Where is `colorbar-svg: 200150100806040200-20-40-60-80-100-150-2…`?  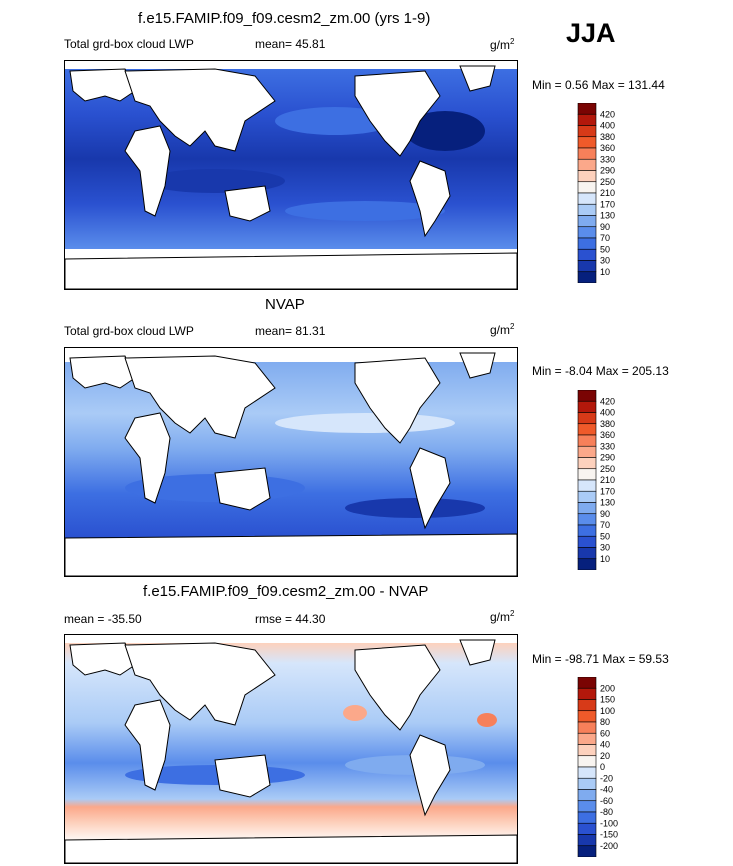 colorbar-svg: 200150100806040200-20-40-60-80-100-150-2… is located at coordinates (597, 767).